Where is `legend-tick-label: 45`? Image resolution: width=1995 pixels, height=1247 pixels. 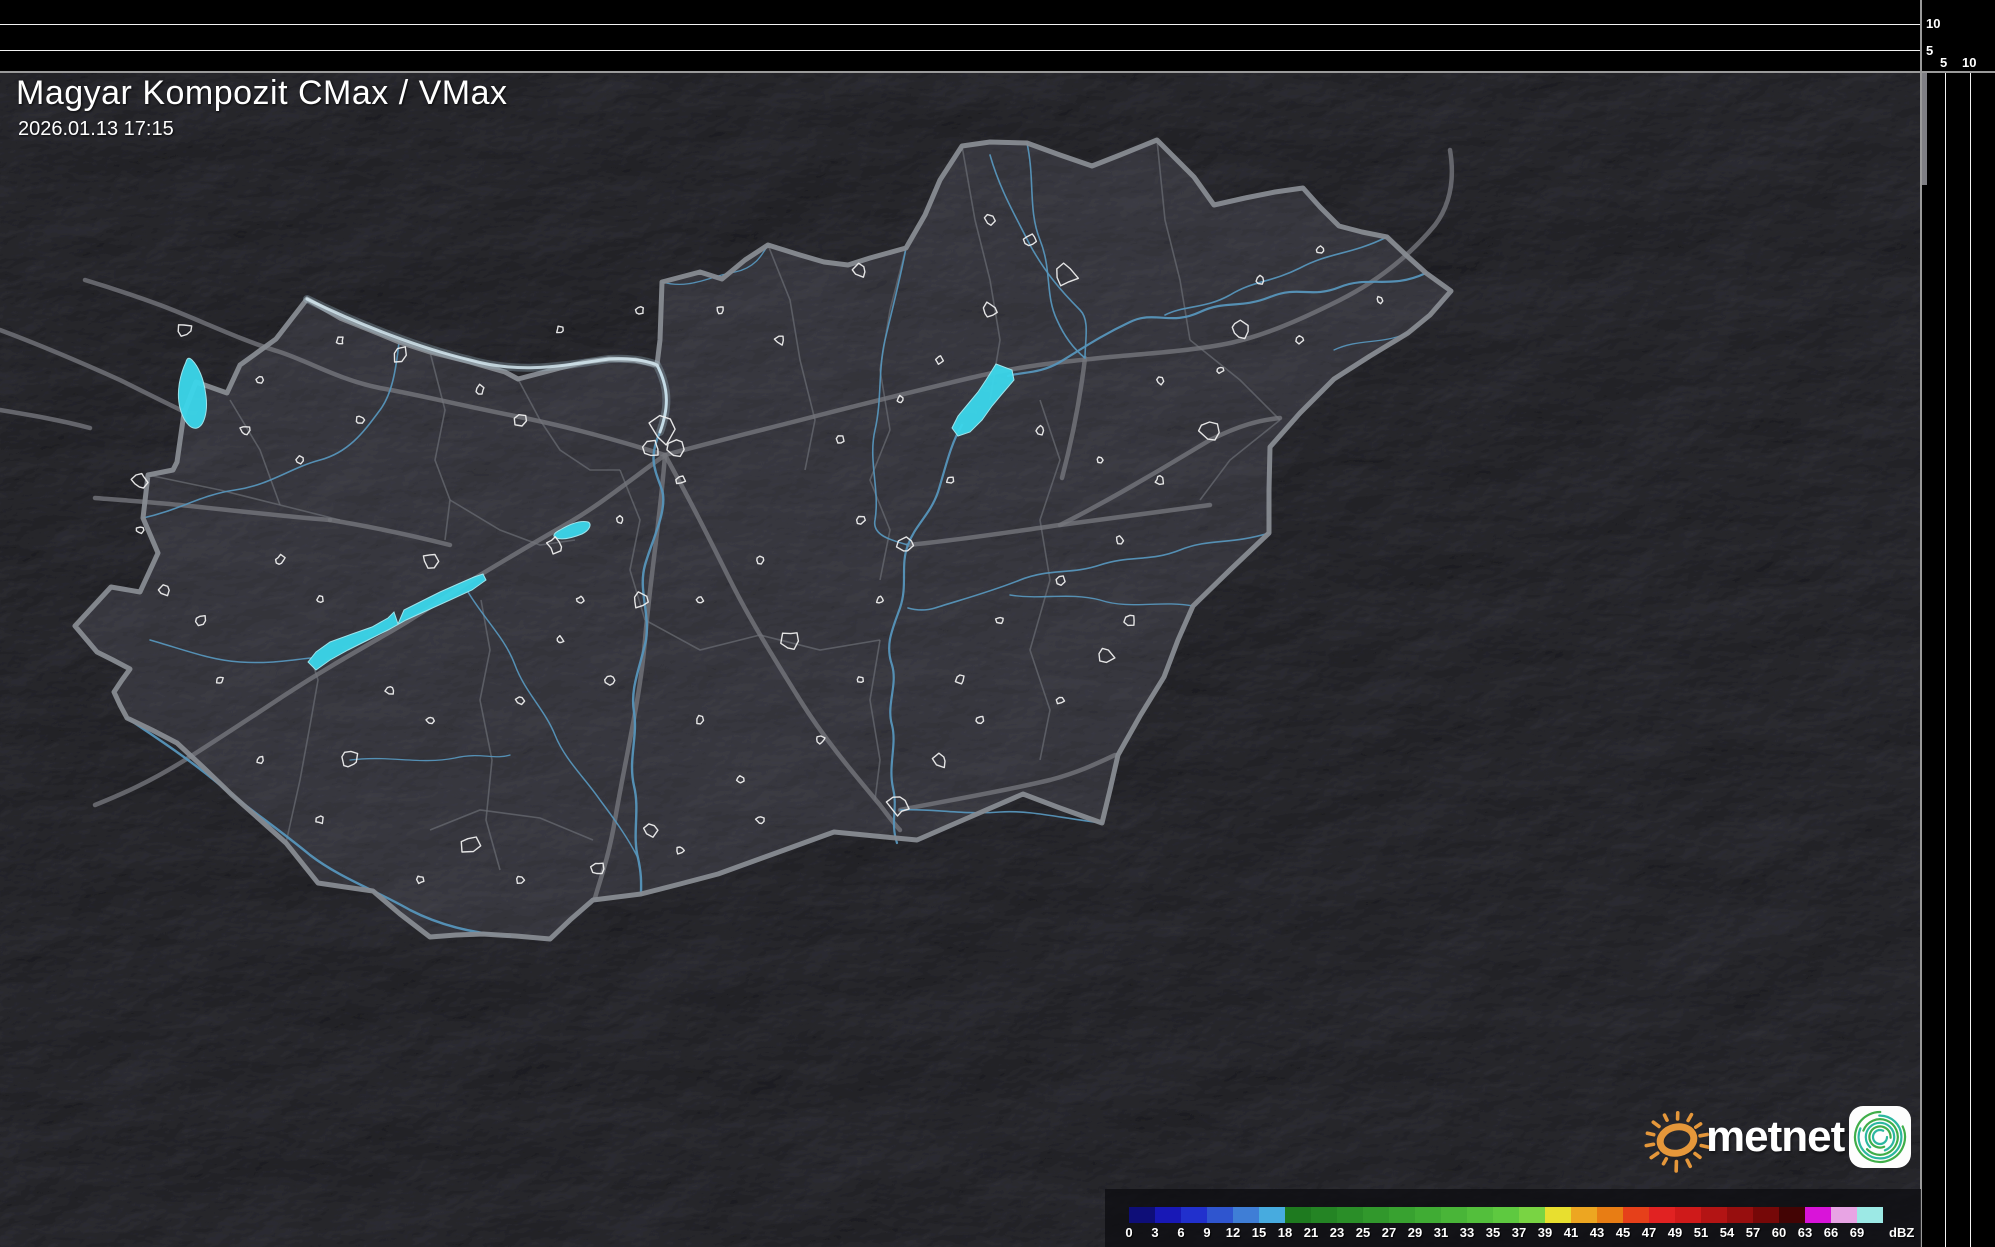 legend-tick-label: 45 is located at coordinates (1623, 1232).